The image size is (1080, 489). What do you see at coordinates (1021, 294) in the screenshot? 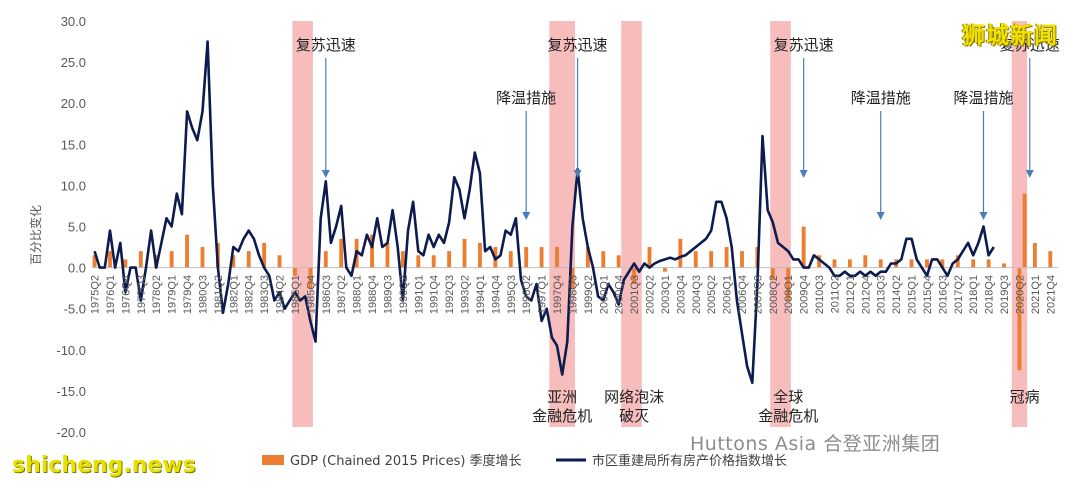
I see `x-tick-label: 2020Q2` at bounding box center [1021, 294].